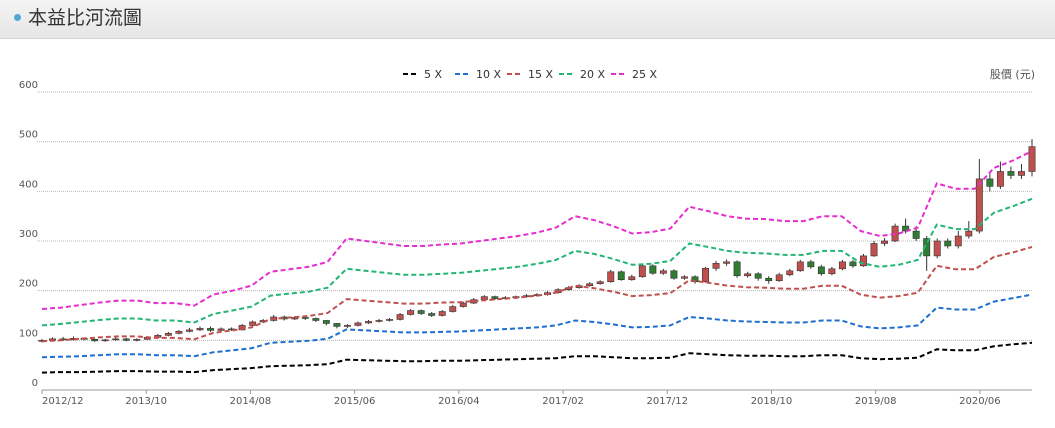  Describe the element at coordinates (772, 401) in the screenshot. I see `x-tick-label: 2018/10` at that location.